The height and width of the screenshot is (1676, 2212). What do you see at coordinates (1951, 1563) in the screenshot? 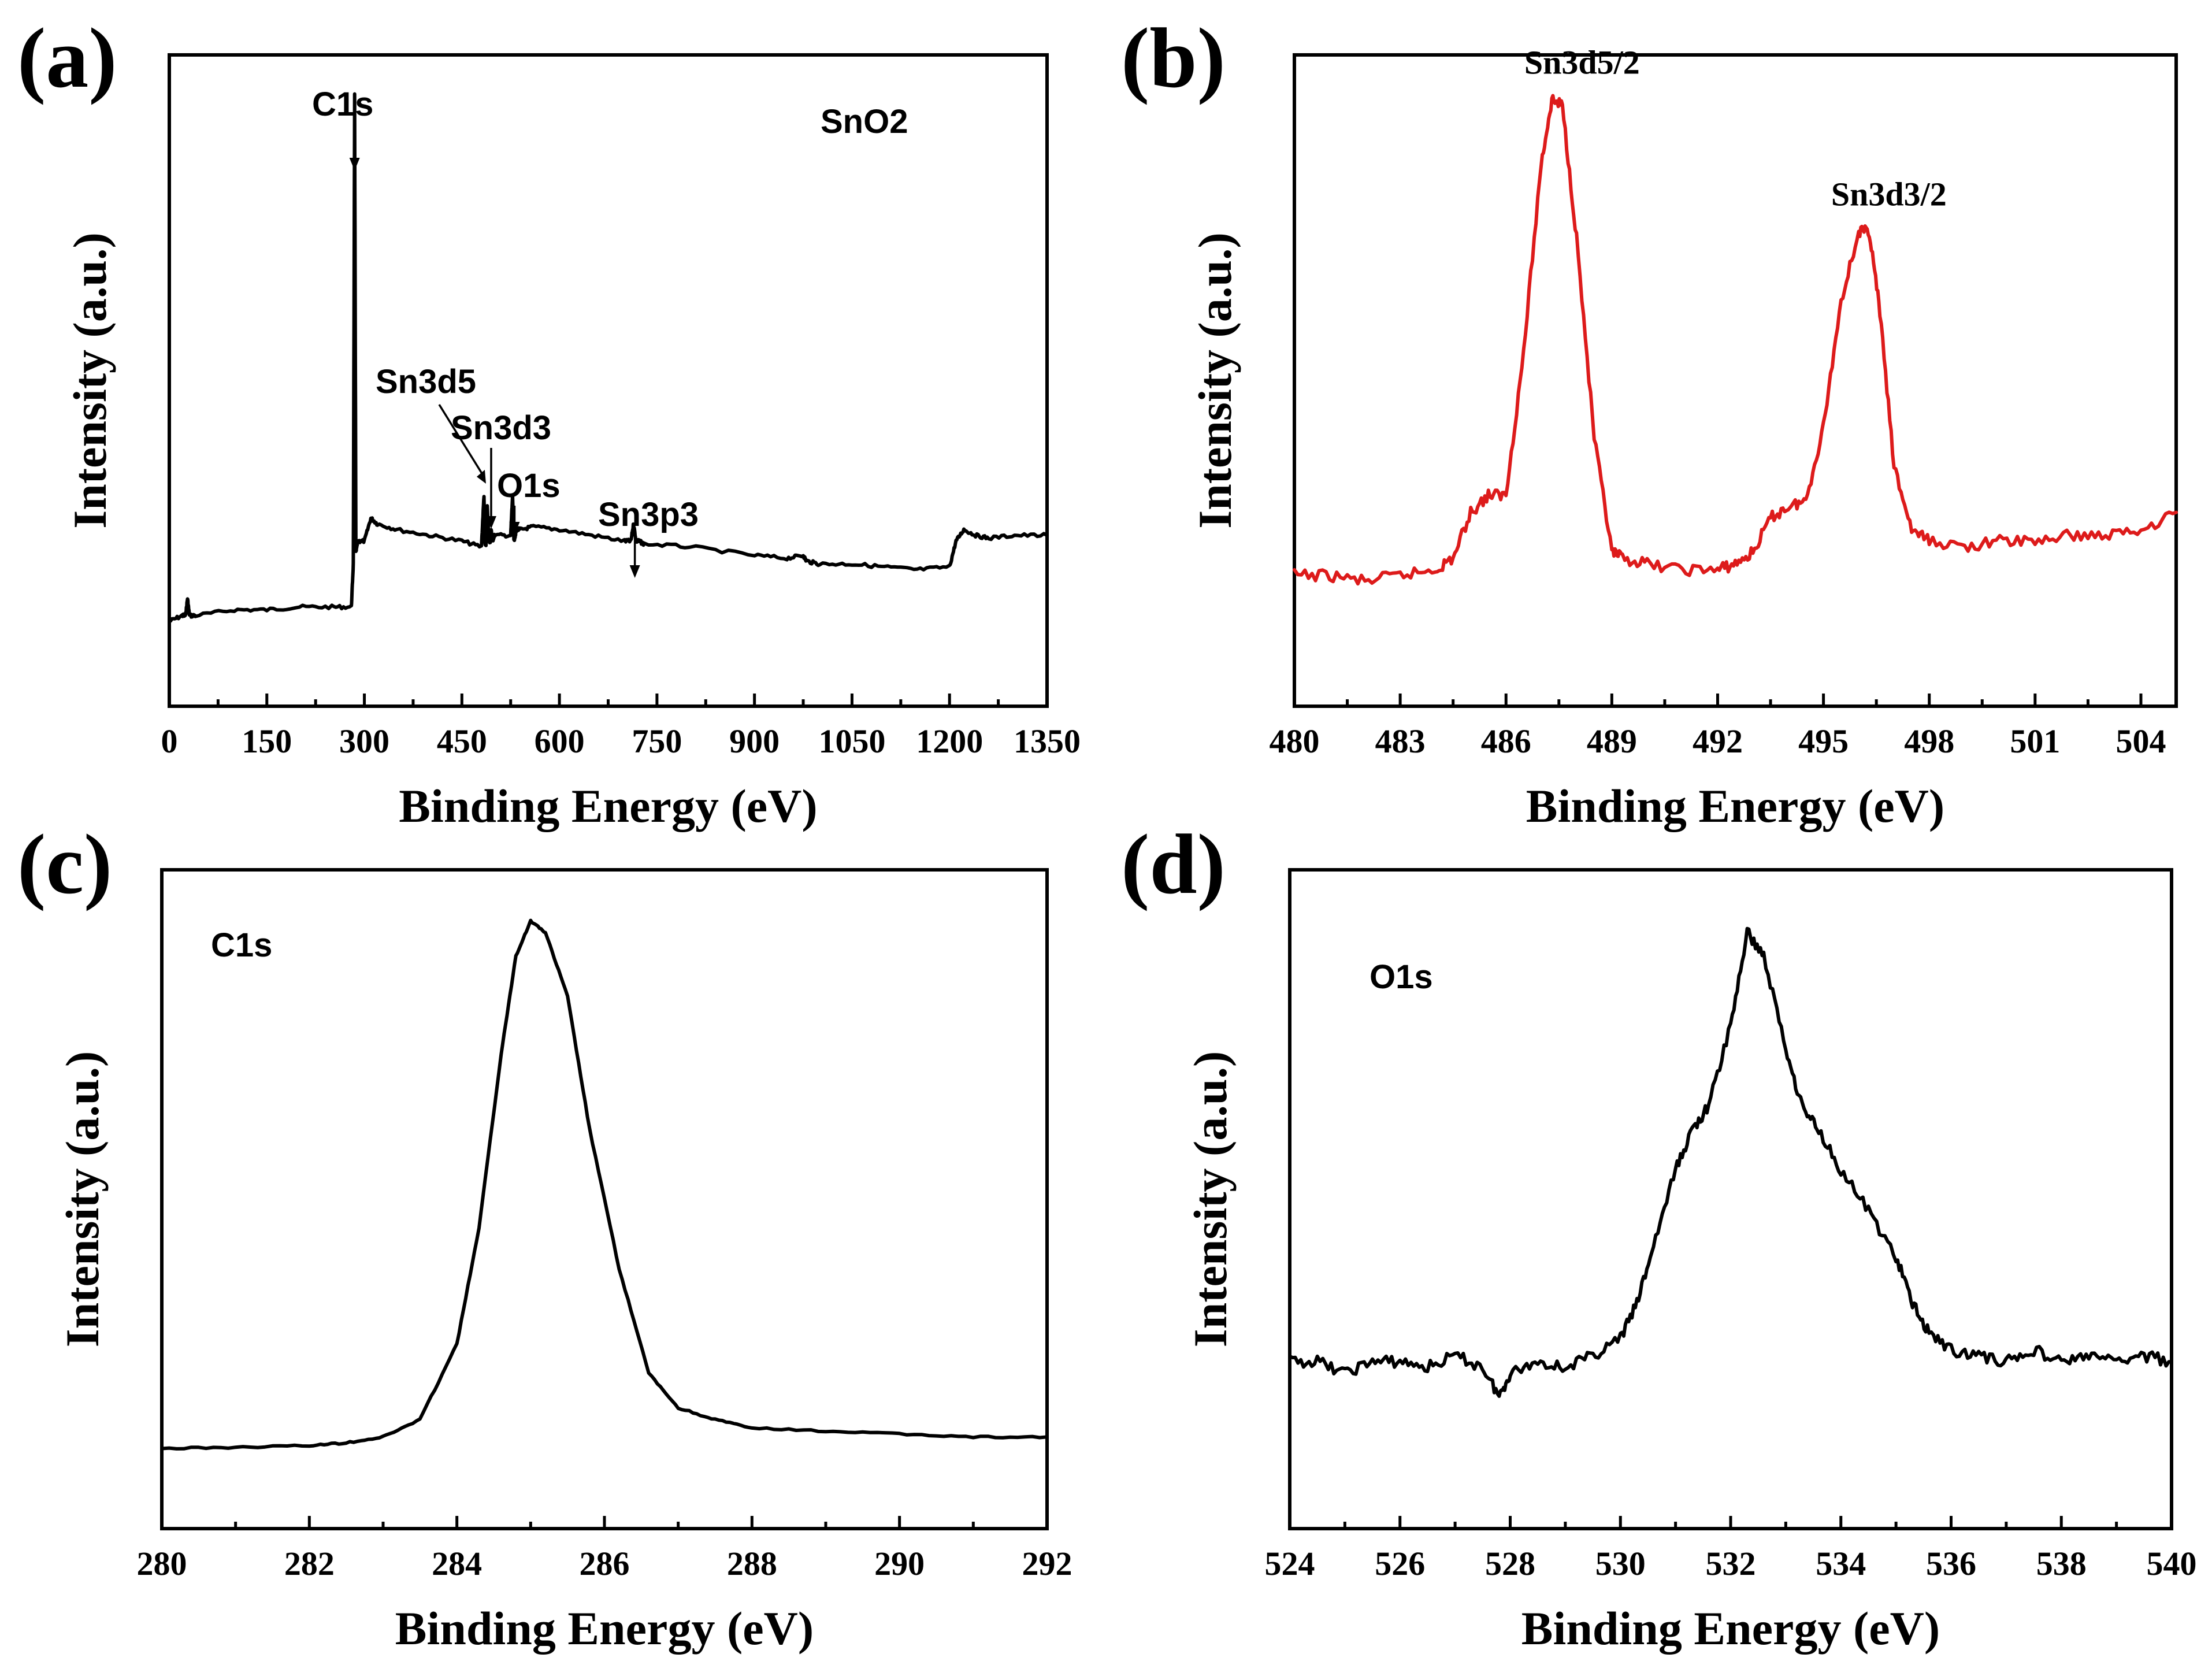
I see `x-tick-label: 536` at bounding box center [1951, 1563].